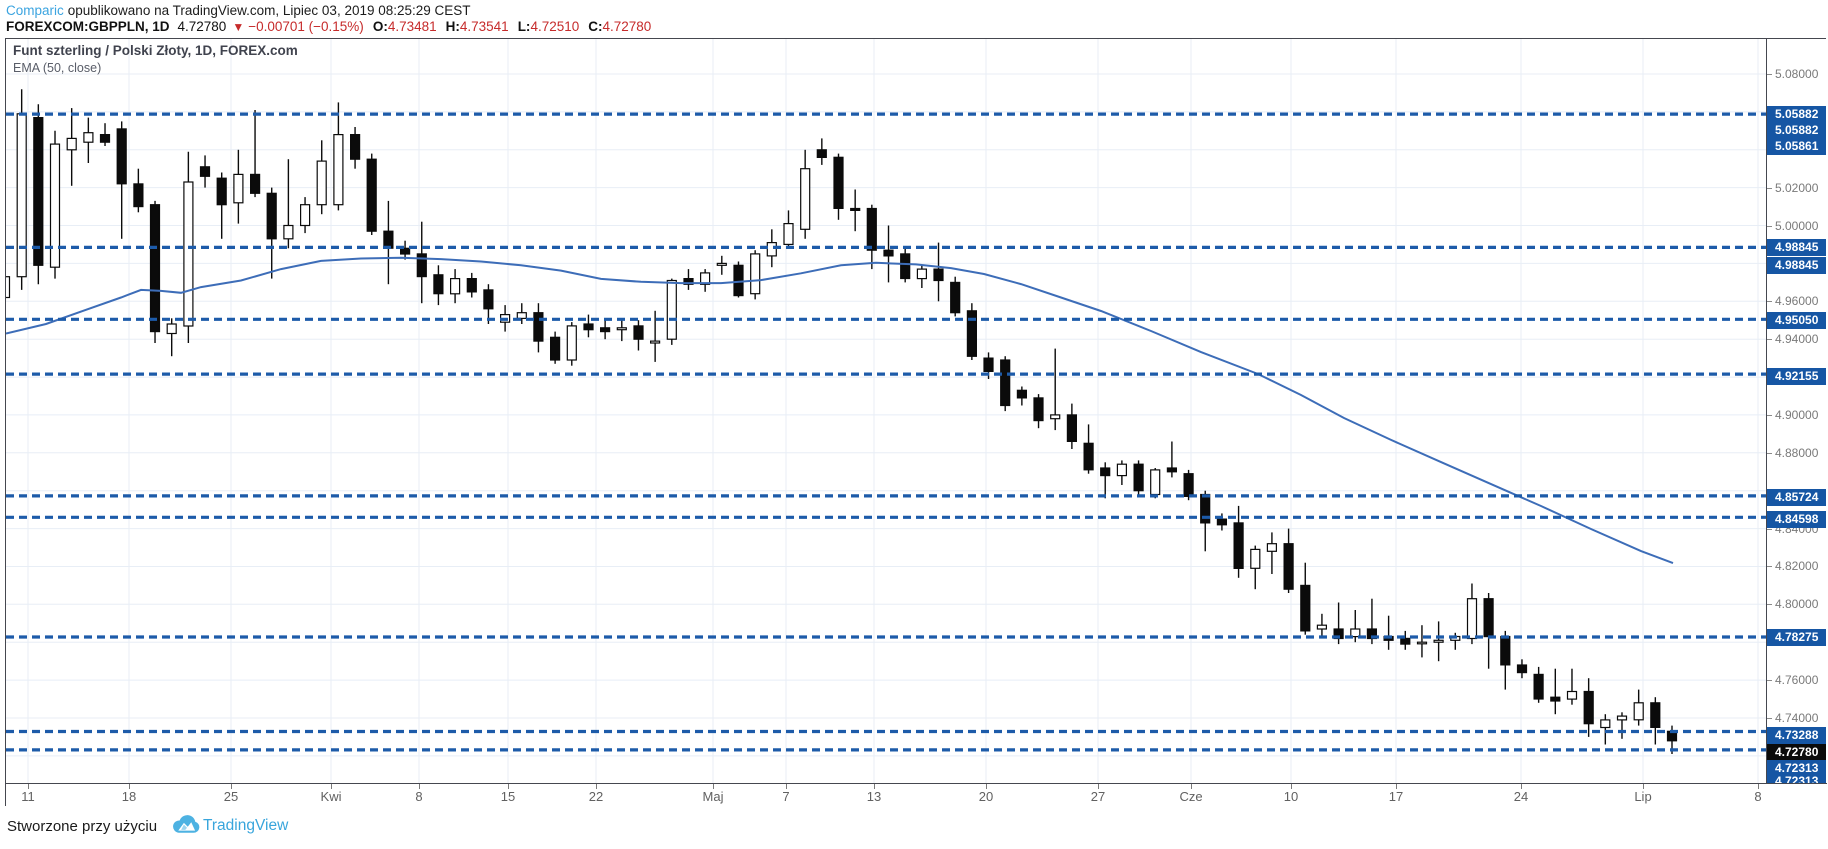 The width and height of the screenshot is (1828, 849). I want to click on price-tick-label: 5.00000, so click(1796, 226).